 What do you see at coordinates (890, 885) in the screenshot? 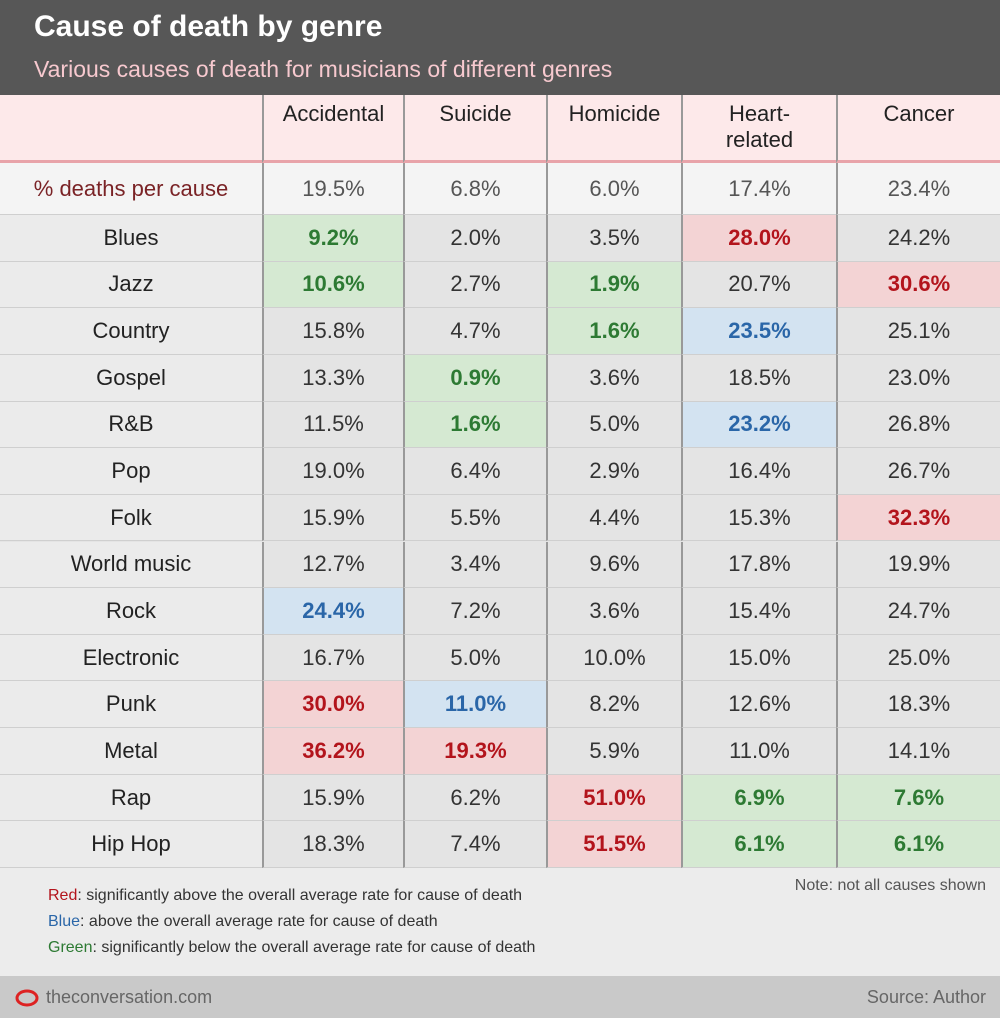
I see `note: Note: not all causes shown` at bounding box center [890, 885].